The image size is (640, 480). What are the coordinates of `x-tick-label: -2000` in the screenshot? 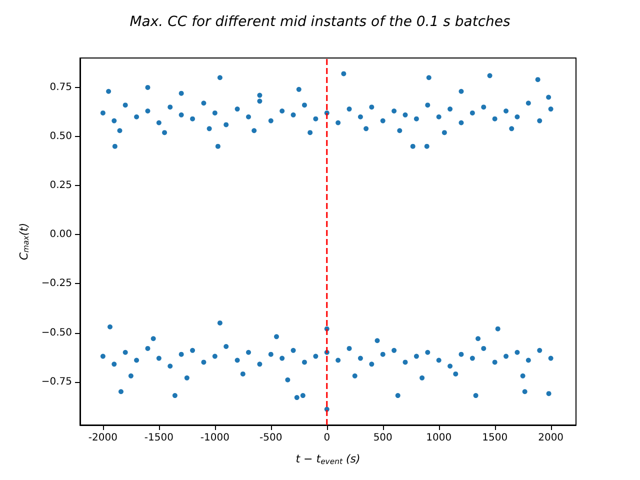 It's located at (103, 438).